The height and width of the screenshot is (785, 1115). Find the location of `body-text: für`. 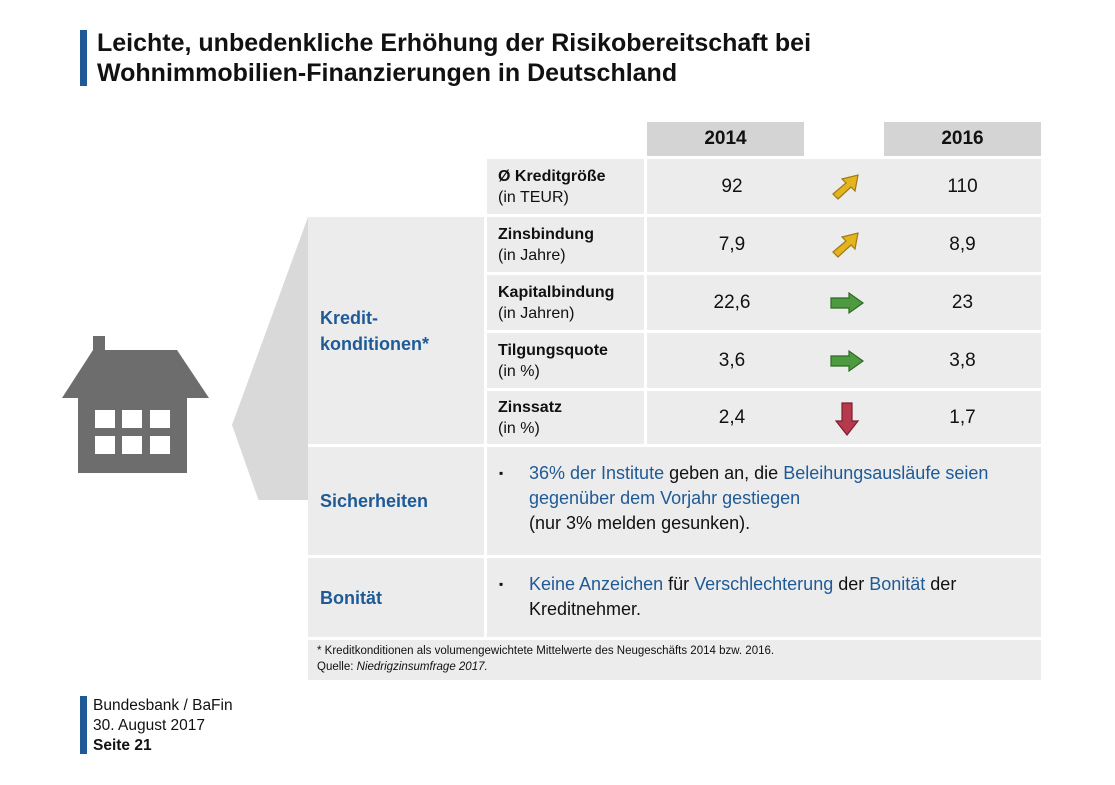

body-text: für is located at coordinates (679, 584).